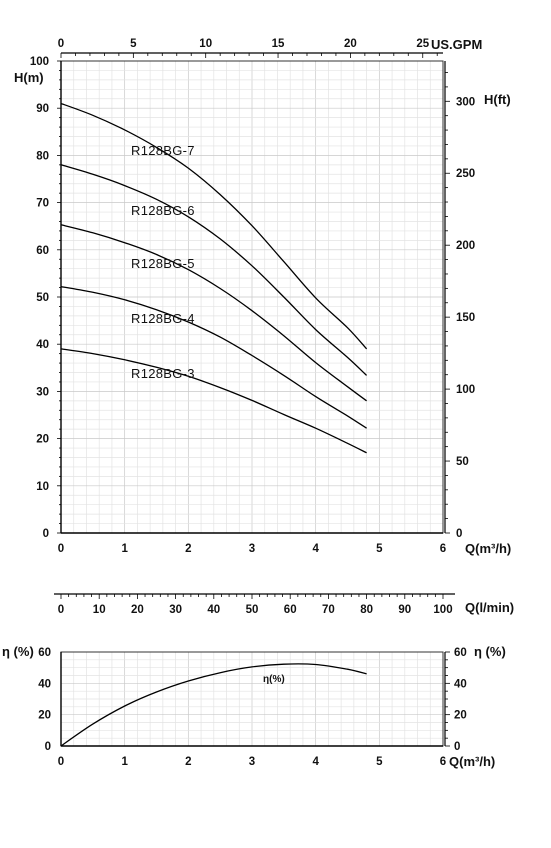 This screenshot has width=551, height=848. I want to click on y-tick-label: 40, so click(42, 345).